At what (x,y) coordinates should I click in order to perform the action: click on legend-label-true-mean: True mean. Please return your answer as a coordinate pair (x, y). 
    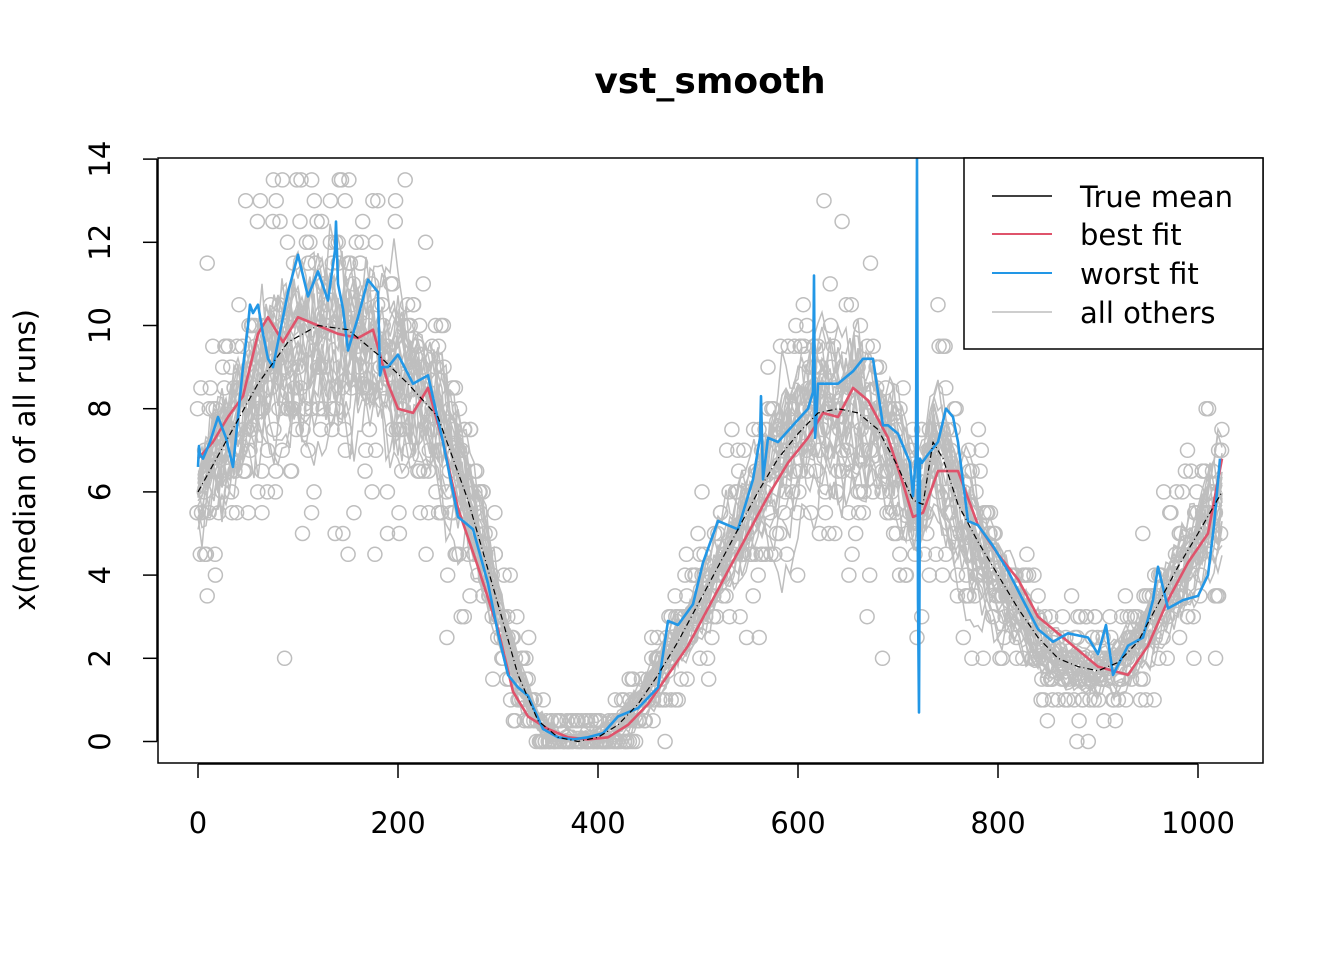
    Looking at the image, I should click on (1156, 197).